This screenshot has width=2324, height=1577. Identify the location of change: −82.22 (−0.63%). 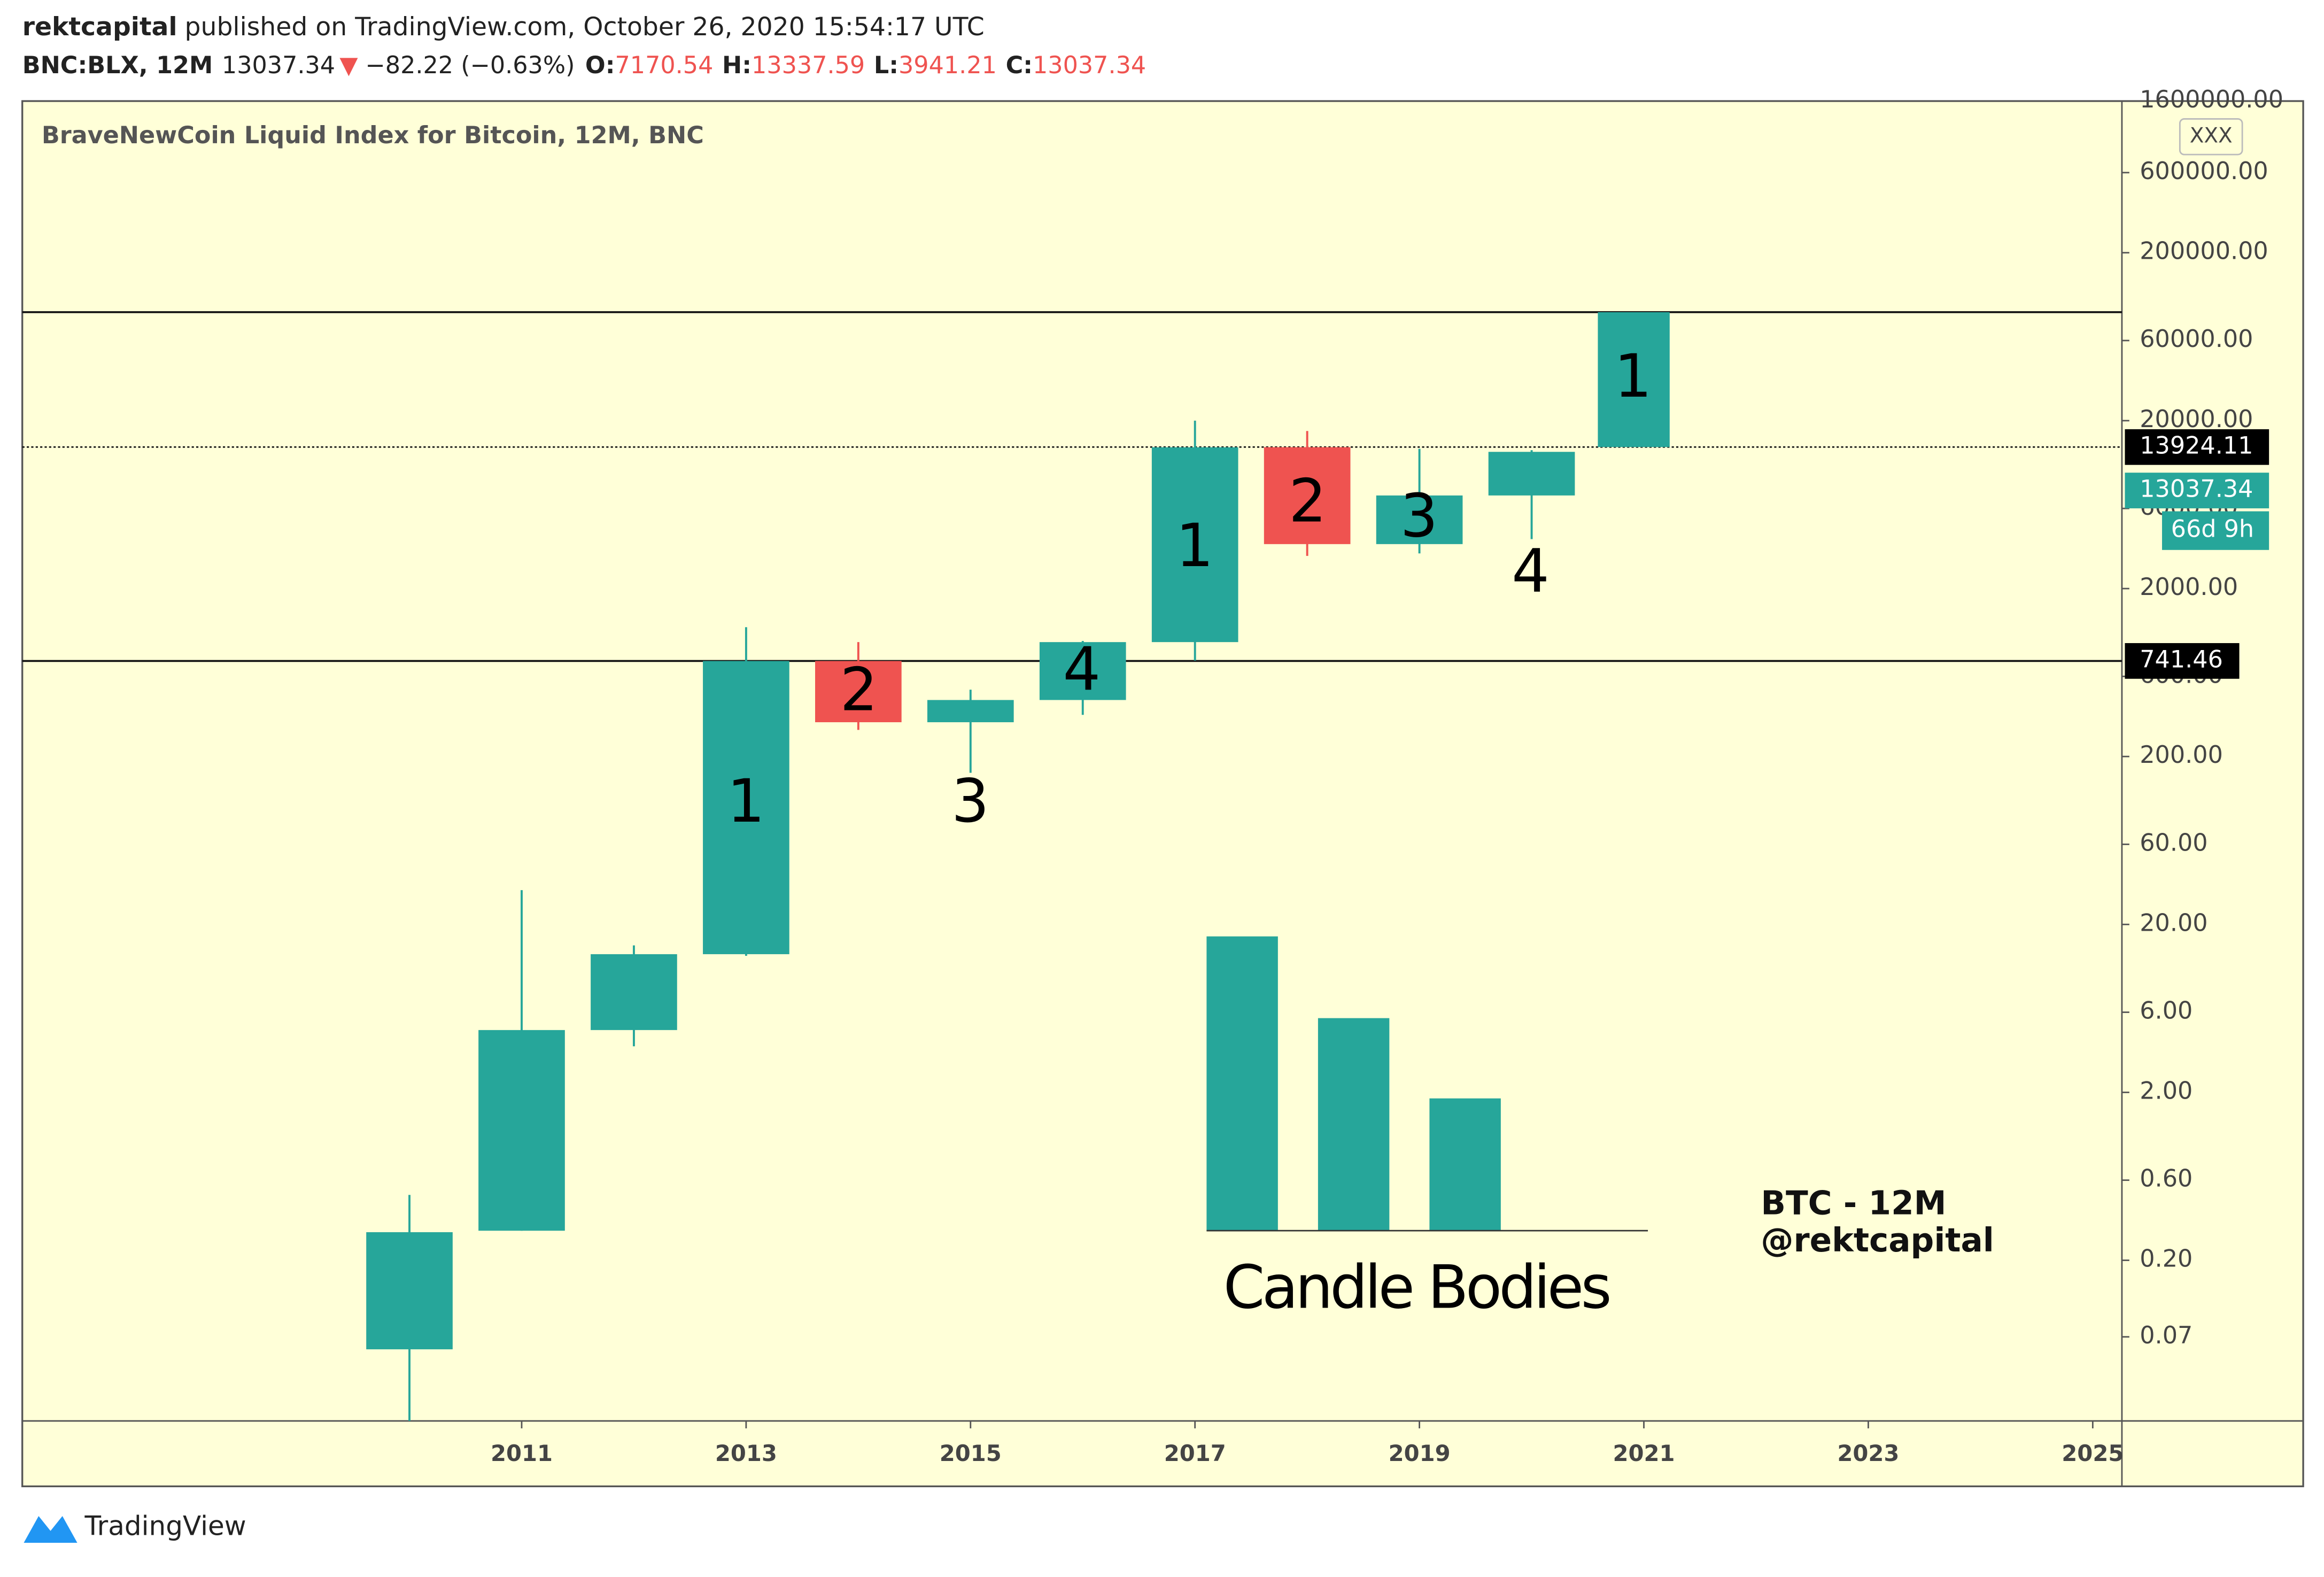
(470, 65).